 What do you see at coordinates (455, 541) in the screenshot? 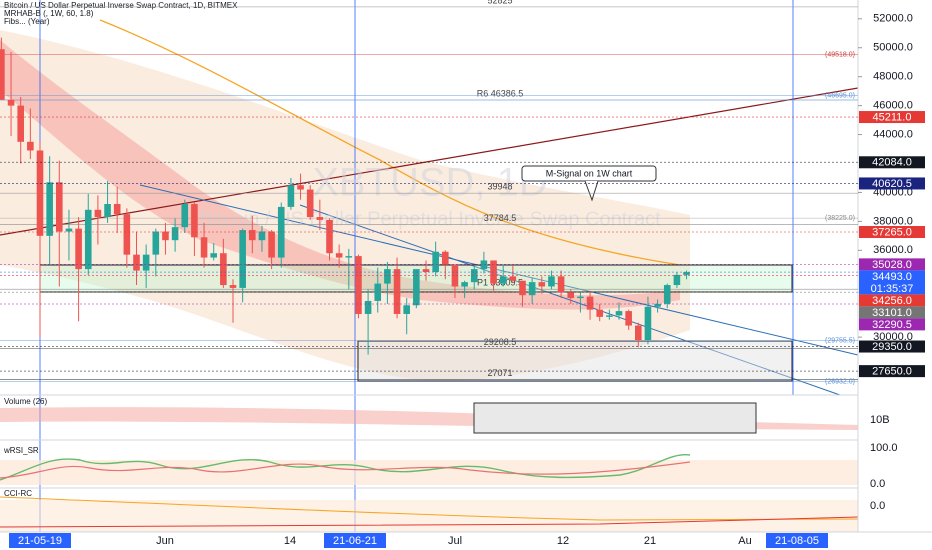
I see `x-tick-label: Jul` at bounding box center [455, 541].